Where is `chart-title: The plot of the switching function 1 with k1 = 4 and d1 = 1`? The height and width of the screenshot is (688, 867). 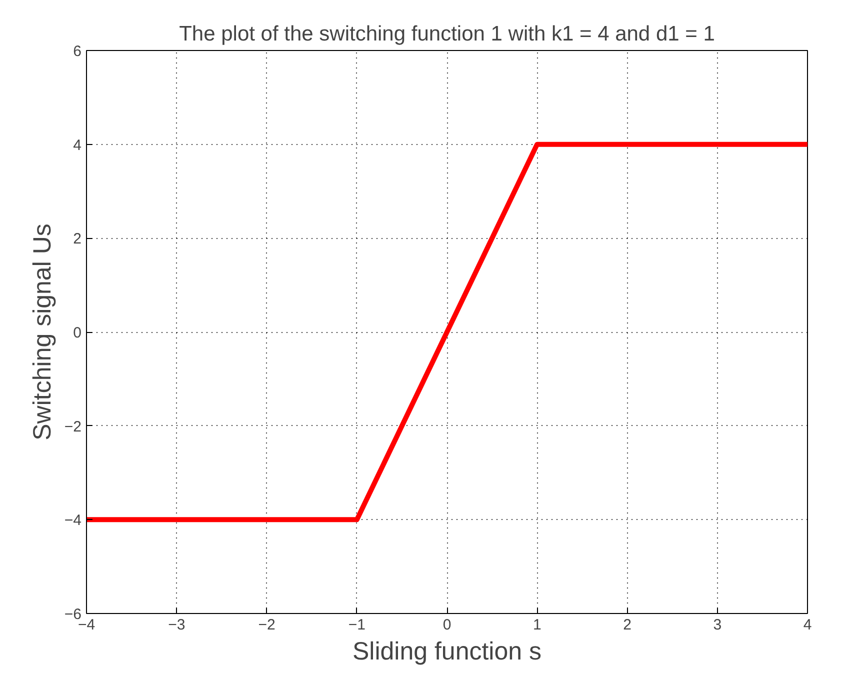 chart-title: The plot of the switching function 1 with k1 = 4 and d1 = 1 is located at coordinates (447, 34).